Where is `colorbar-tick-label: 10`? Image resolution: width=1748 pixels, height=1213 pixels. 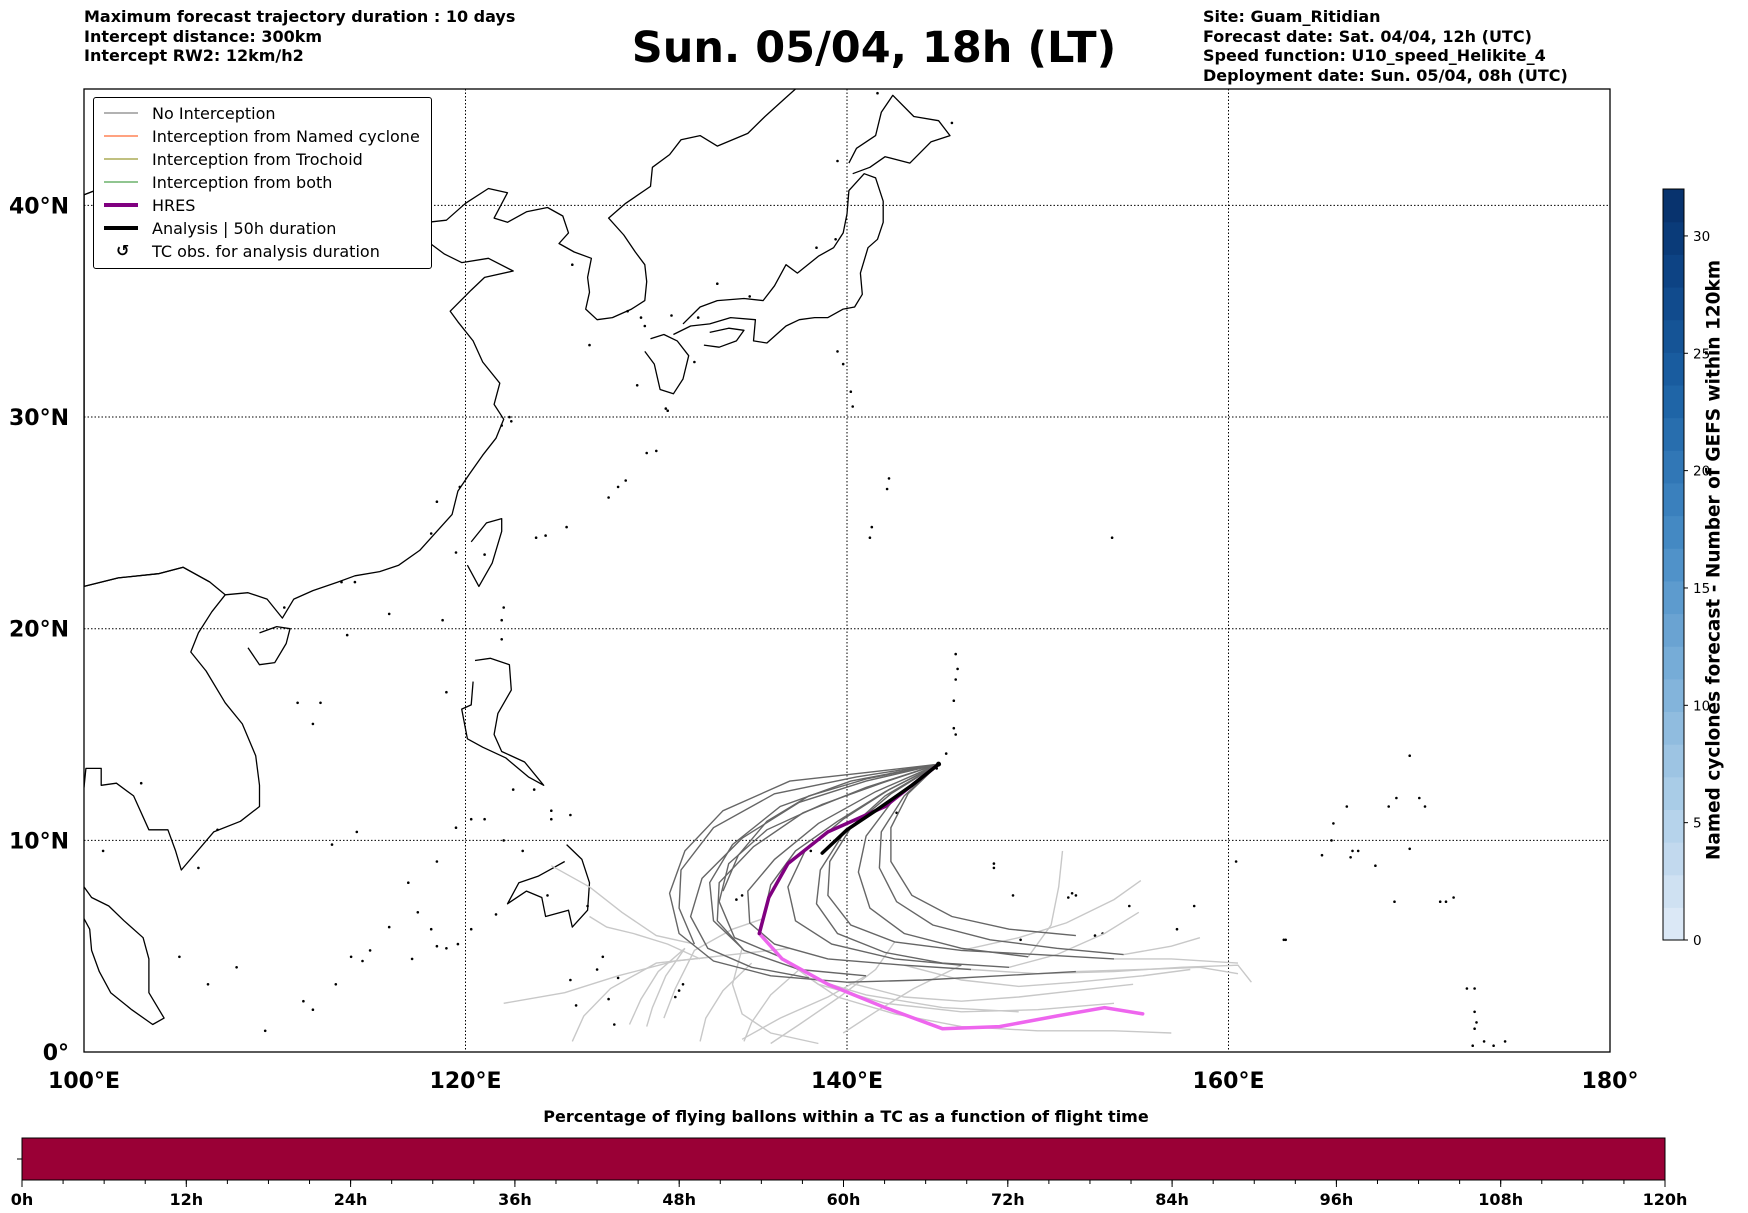
colorbar-tick-label: 10 is located at coordinates (1701, 706).